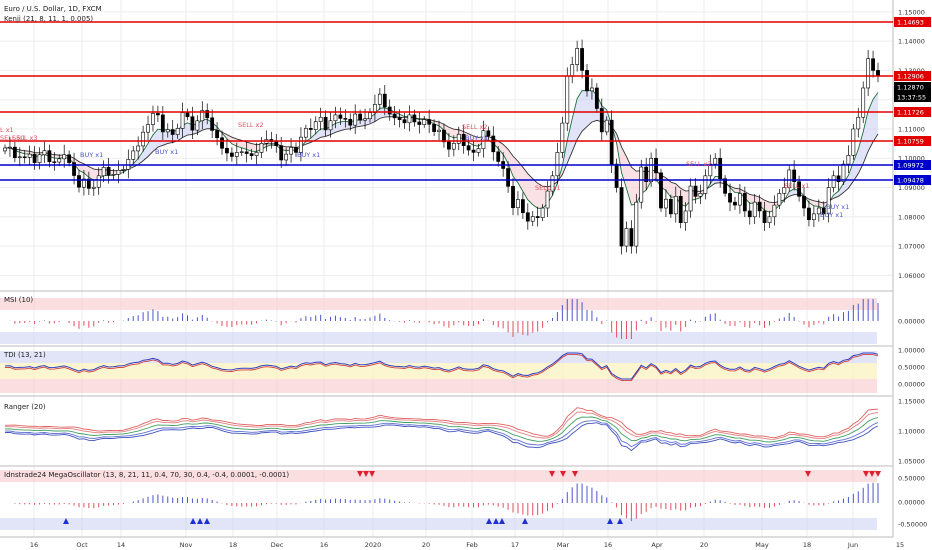 This screenshot has width=932, height=550. I want to click on tdi-middle-zone, so click(438, 371).